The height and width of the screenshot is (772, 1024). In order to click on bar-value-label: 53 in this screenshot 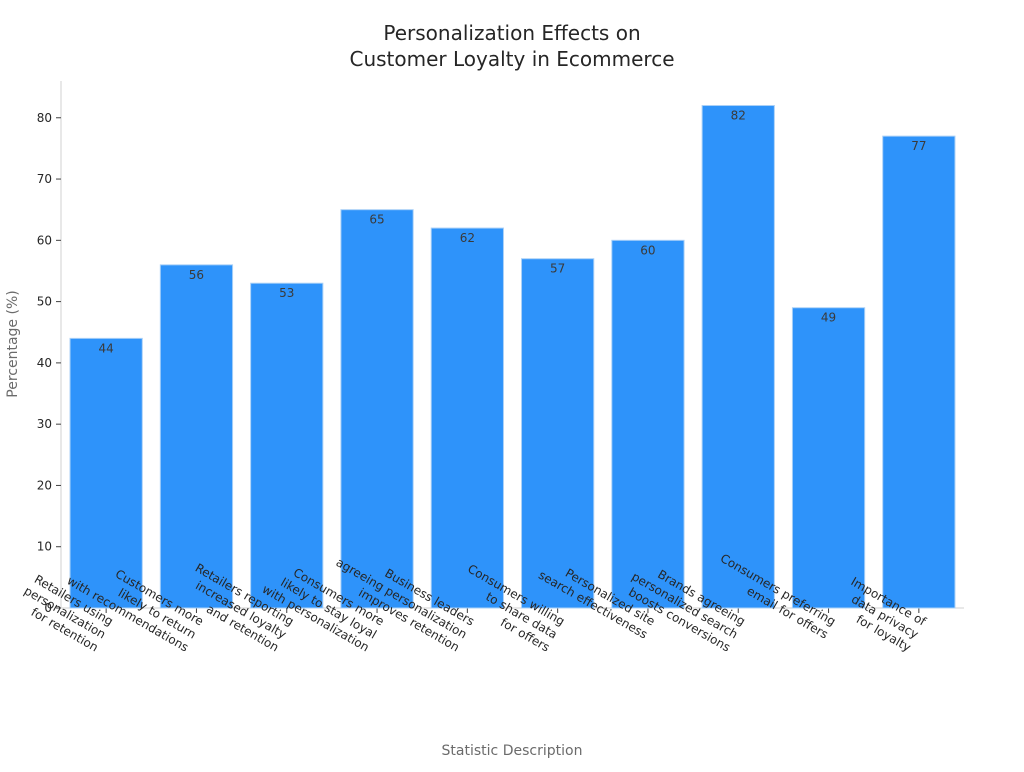, I will do `click(286, 293)`.